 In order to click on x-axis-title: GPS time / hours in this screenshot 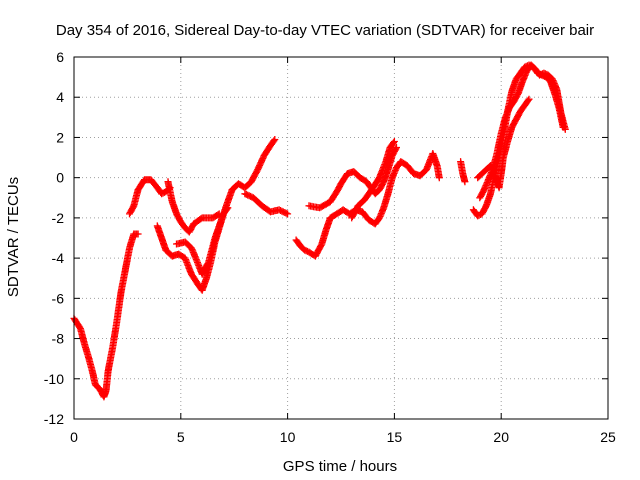, I will do `click(340, 466)`.